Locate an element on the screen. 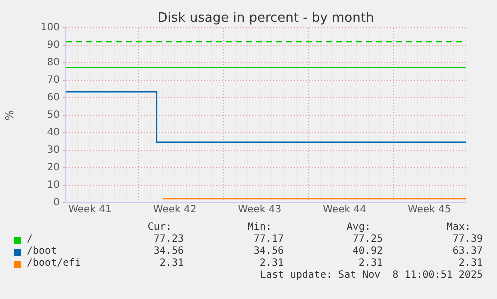 This screenshot has width=497, height=299. chart-title: Disk usage in percent - by month is located at coordinates (266, 18).